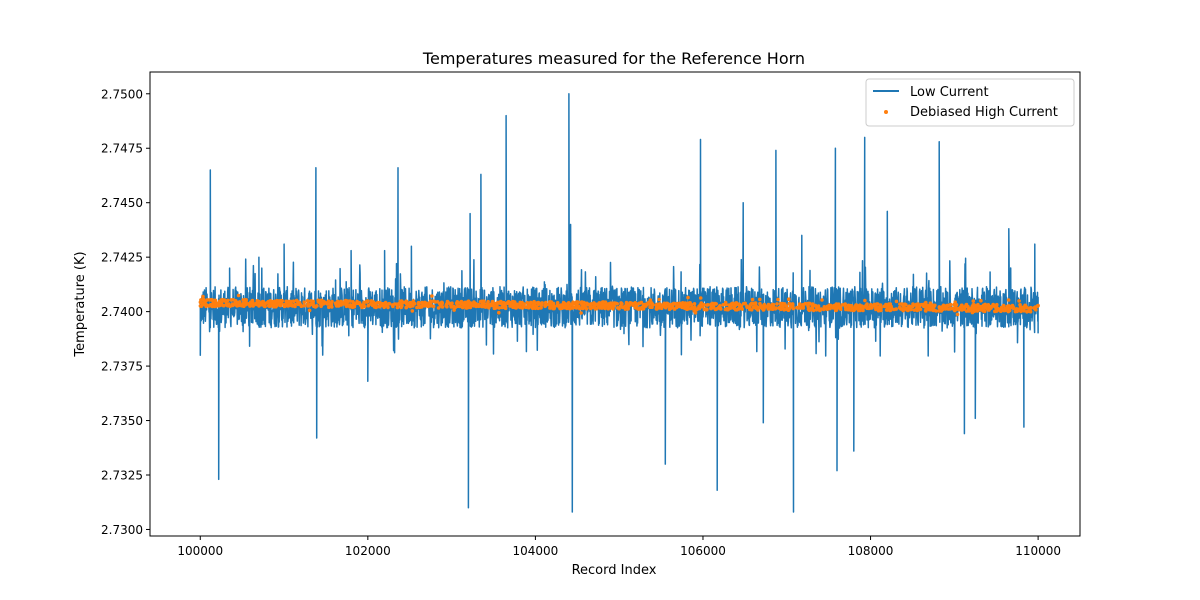 The image size is (1200, 600). I want to click on x-tick-label: 110000, so click(1038, 551).